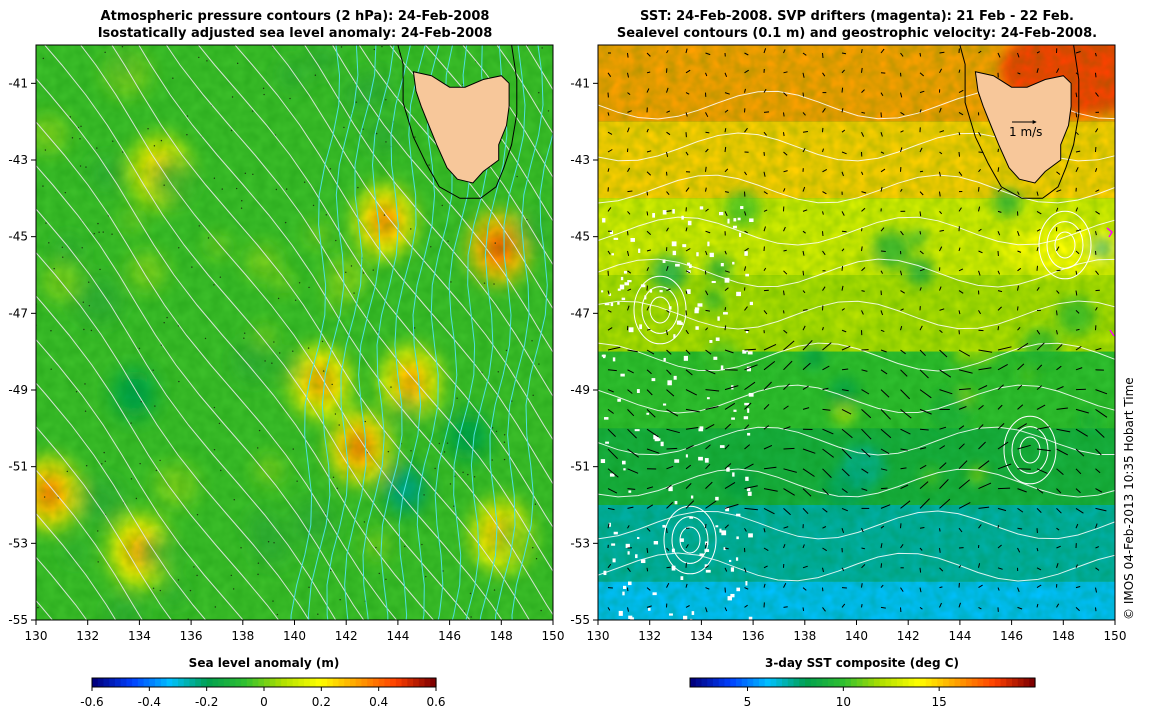 The width and height of the screenshot is (1150, 710). I want to click on imos-credit: © IMOS 04-Feb-2013 10:35 Hobart Time, so click(1129, 498).